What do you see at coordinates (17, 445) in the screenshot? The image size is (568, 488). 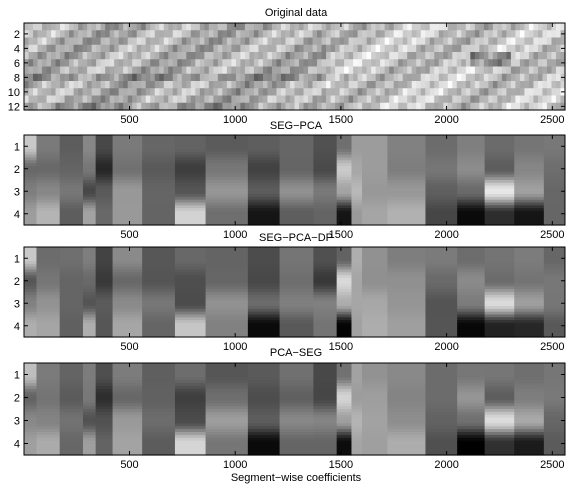 I see `y-tick-label: 4` at bounding box center [17, 445].